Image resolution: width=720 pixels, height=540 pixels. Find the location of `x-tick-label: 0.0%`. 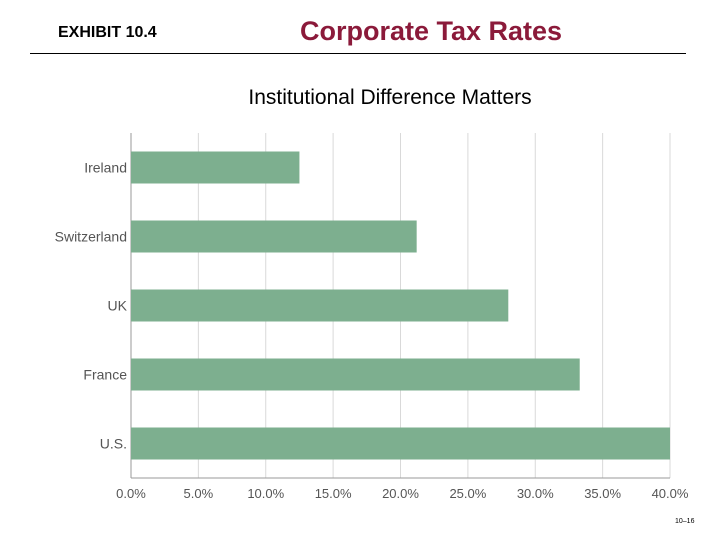

x-tick-label: 0.0% is located at coordinates (131, 493).